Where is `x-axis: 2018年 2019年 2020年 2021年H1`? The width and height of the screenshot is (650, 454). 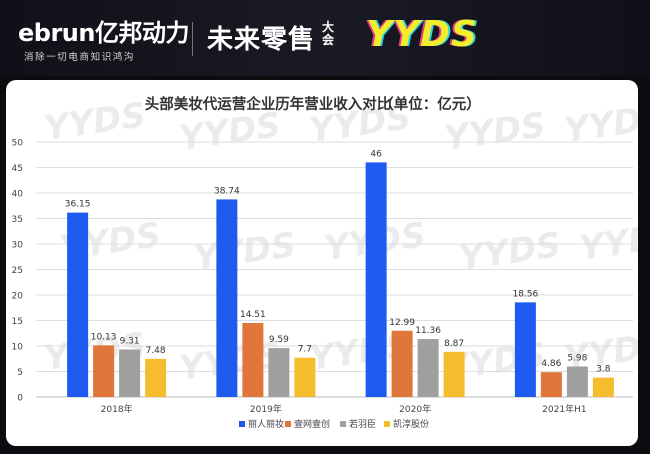
x-axis: 2018年 2019年 2020年 2021年H1 is located at coordinates (344, 409).